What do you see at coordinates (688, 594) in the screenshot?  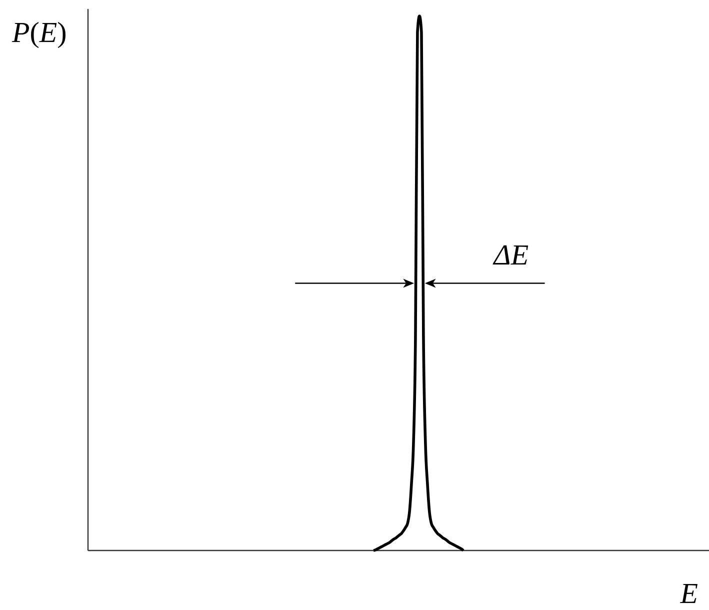 I see `x-axis-title: E` at bounding box center [688, 594].